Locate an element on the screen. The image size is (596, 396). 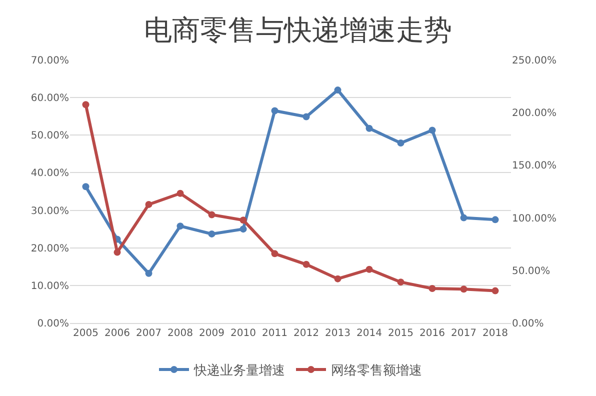
x-tick-label: 2009 is located at coordinates (211, 333).